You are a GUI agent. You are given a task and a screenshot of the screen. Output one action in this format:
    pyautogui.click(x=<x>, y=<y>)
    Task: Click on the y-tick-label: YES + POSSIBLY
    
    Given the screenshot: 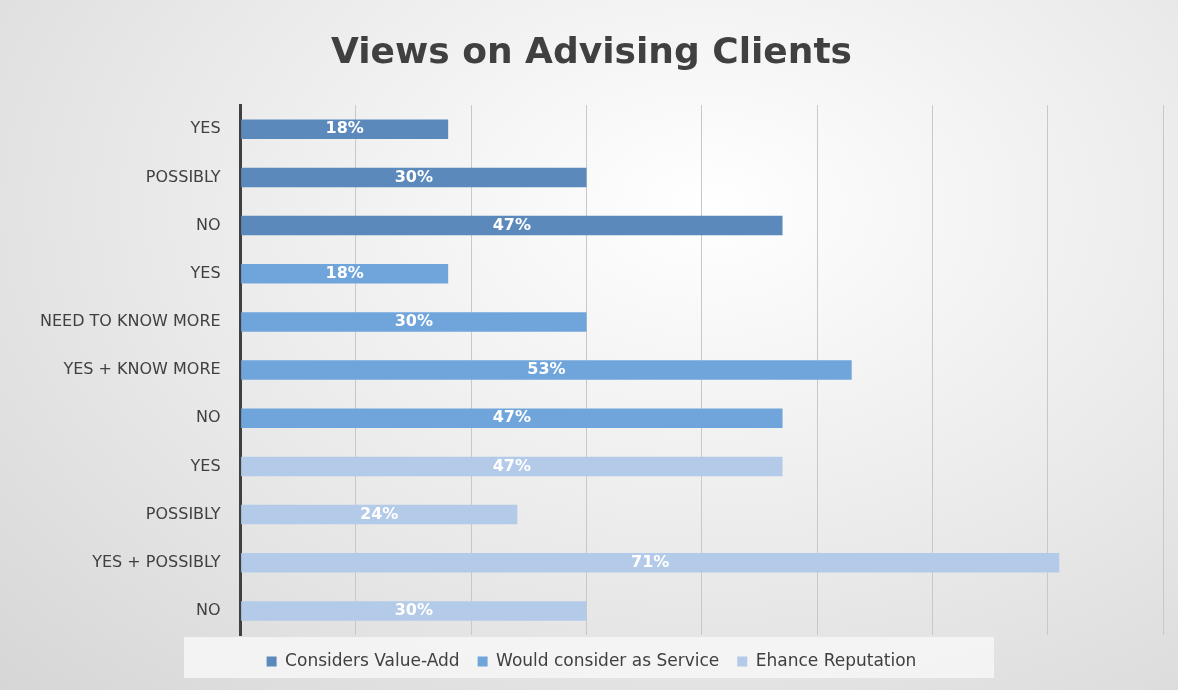 What is the action you would take?
    pyautogui.click(x=156, y=561)
    